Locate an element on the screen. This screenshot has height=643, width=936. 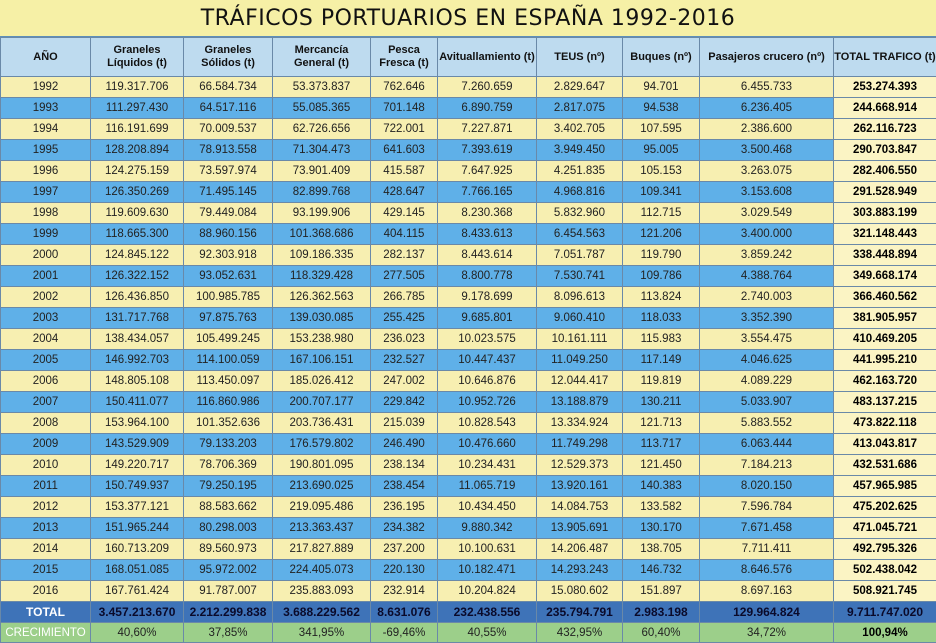
year-cell: 1994 is located at coordinates (46, 129).